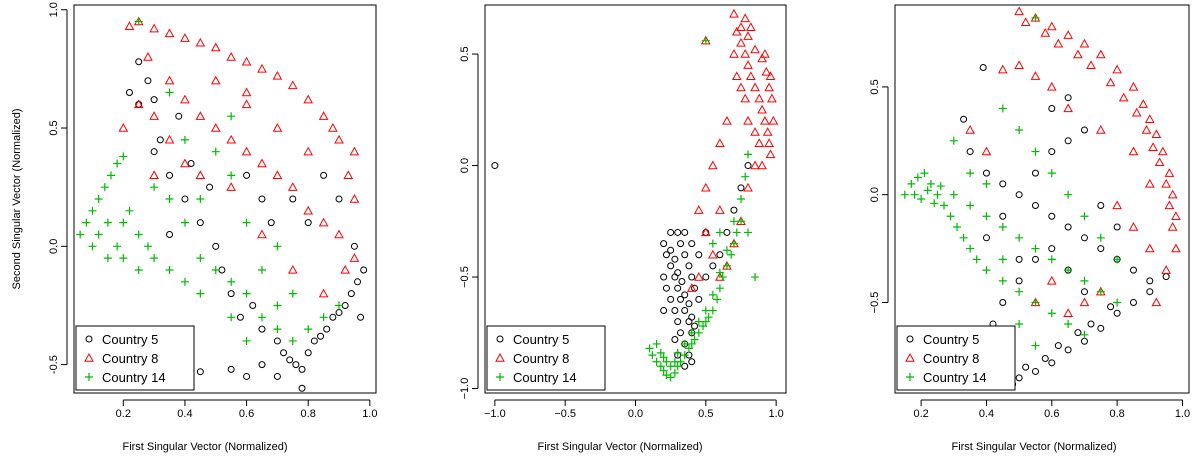 This screenshot has width=1194, height=461. Describe the element at coordinates (1051, 414) in the screenshot. I see `x-tick-label: 0.6` at that location.